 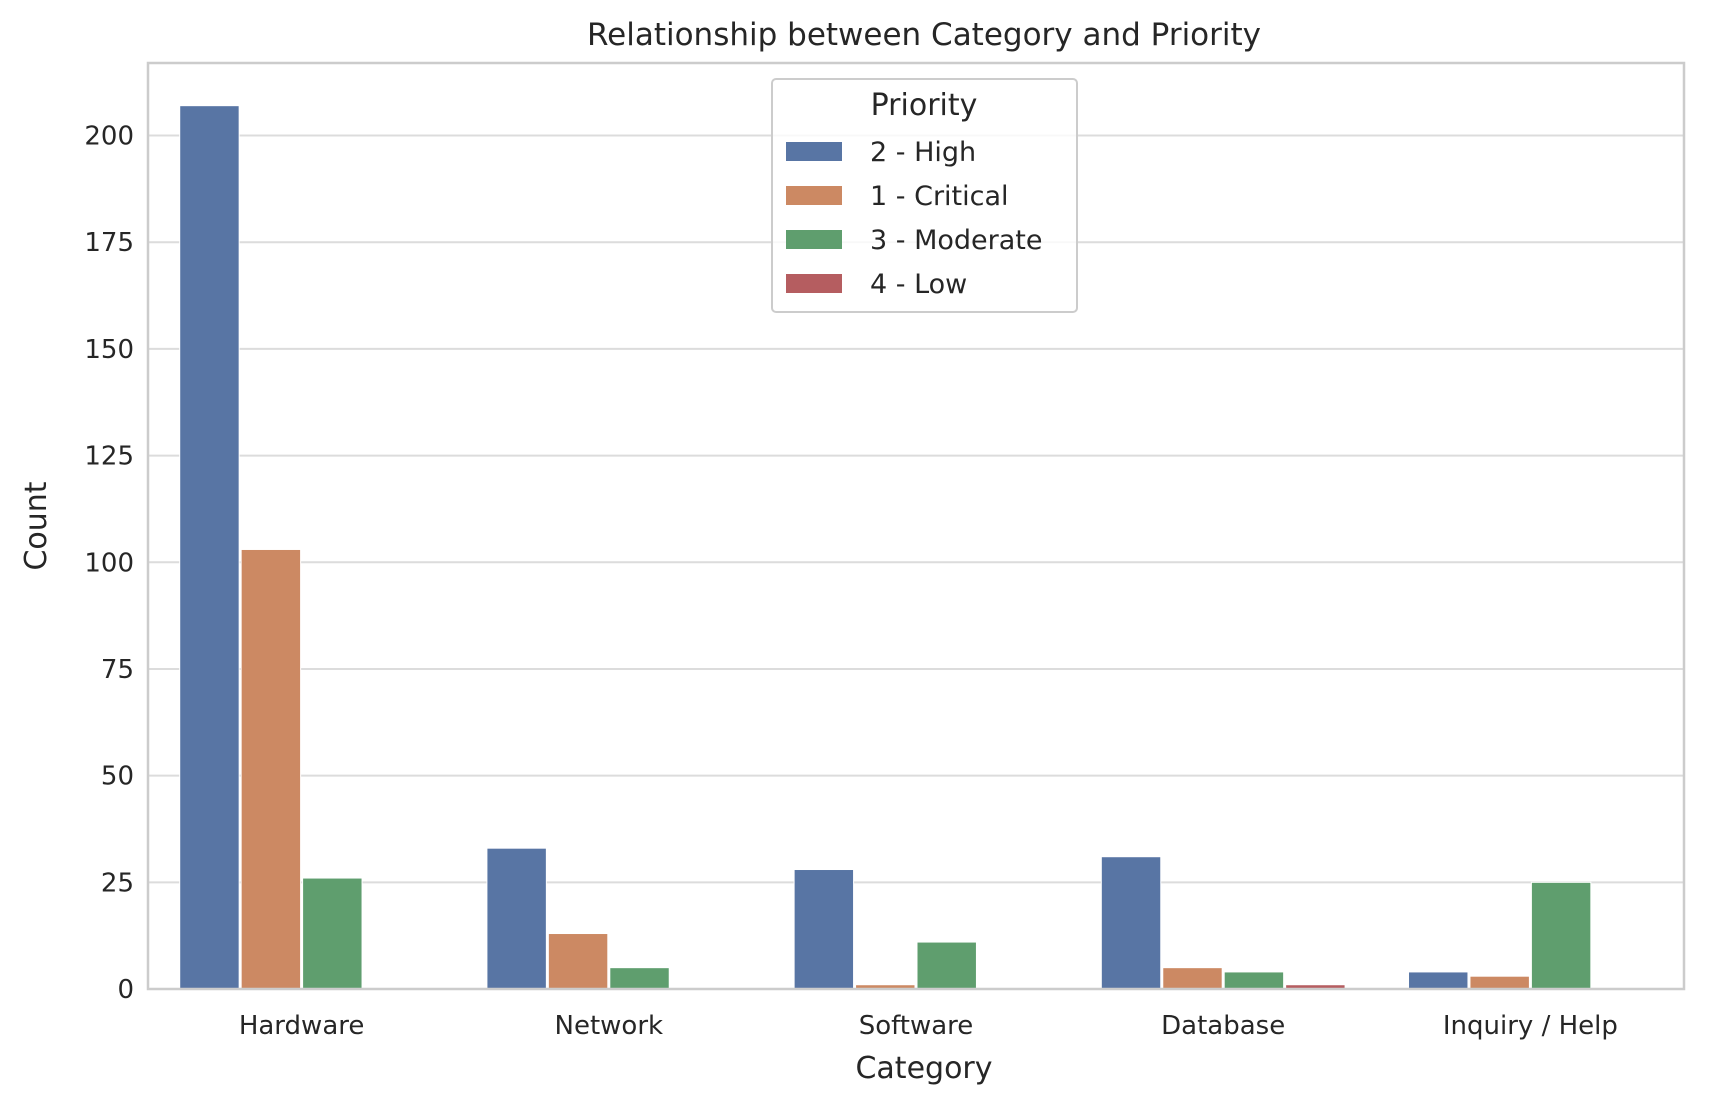 I want to click on x-tick-label: Hardware, so click(x=302, y=1026).